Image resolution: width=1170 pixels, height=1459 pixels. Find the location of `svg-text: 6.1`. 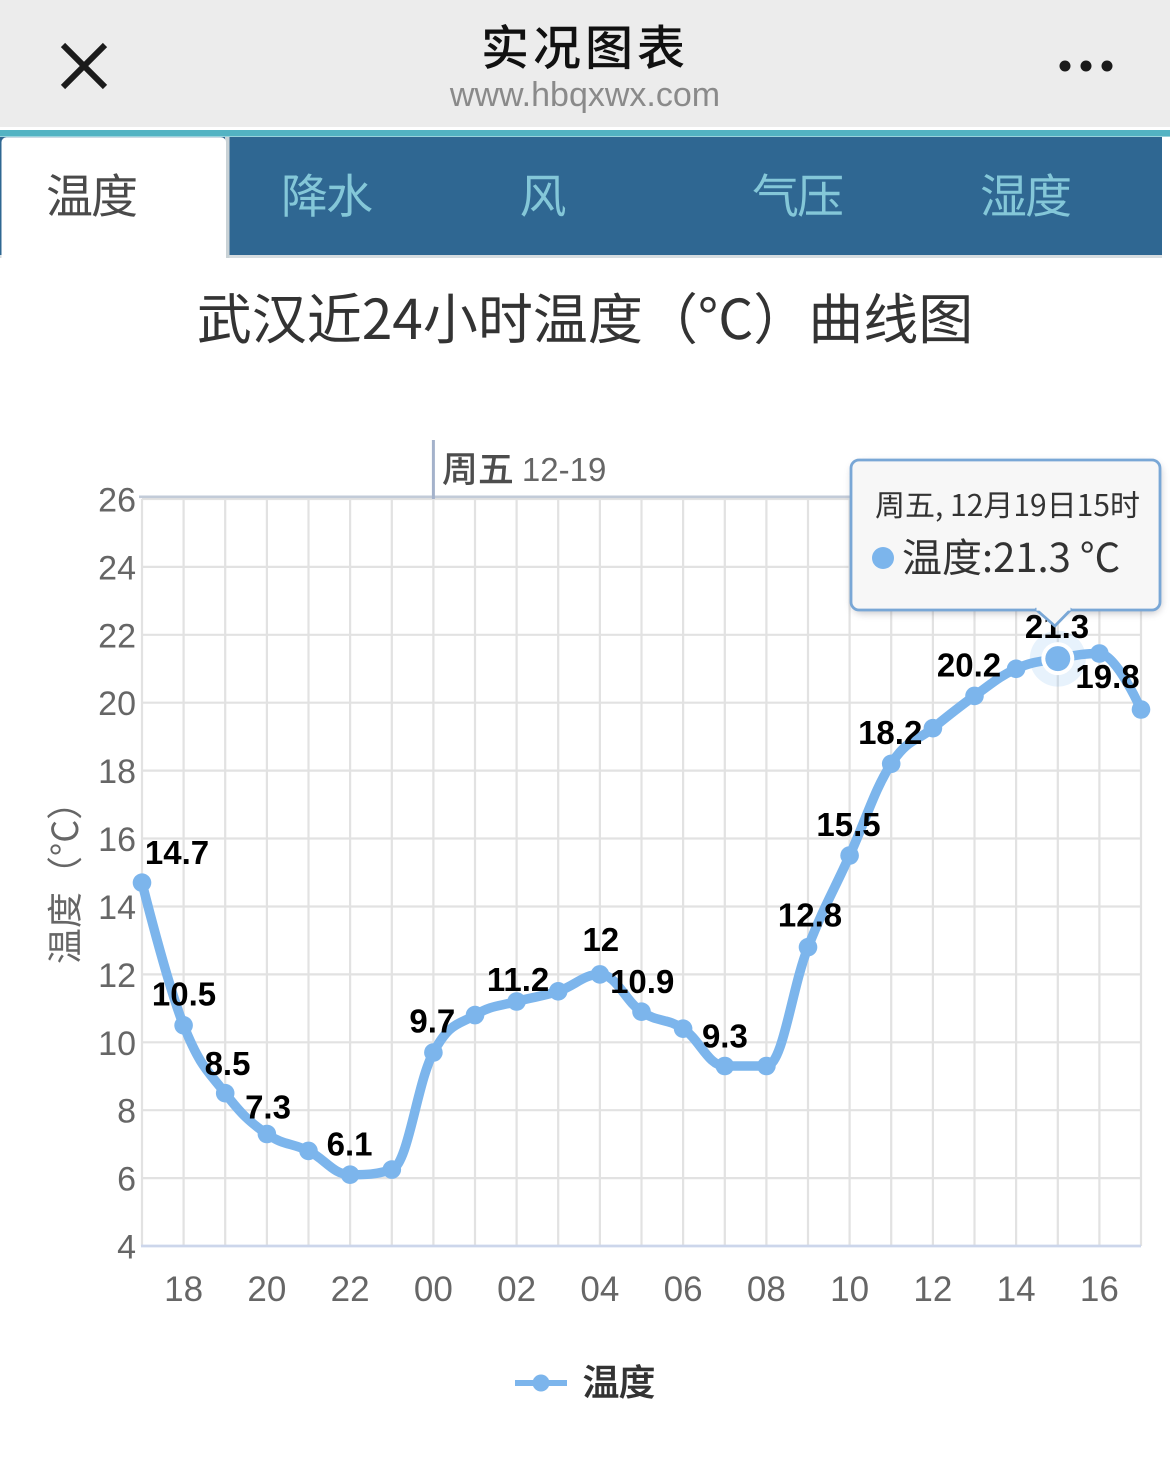

svg-text: 6.1 is located at coordinates (350, 1144).